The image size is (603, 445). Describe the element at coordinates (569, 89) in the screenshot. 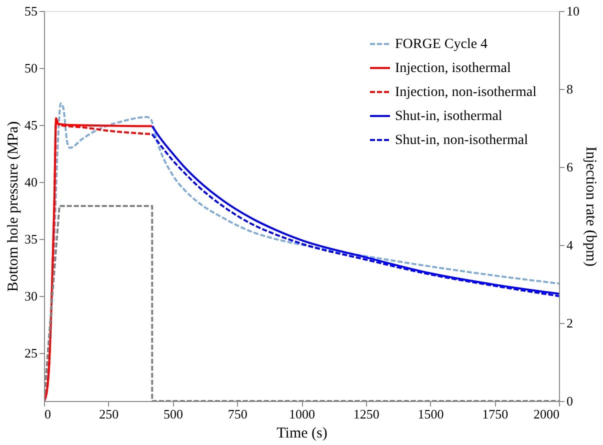

I see `y2-tick-label: 8` at that location.